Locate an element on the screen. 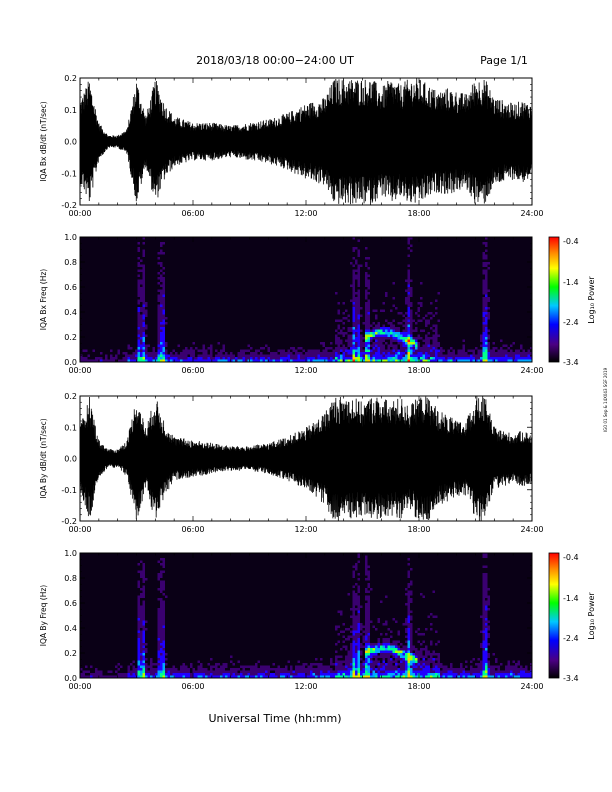  colorbar-by-scale is located at coordinates (554, 615).